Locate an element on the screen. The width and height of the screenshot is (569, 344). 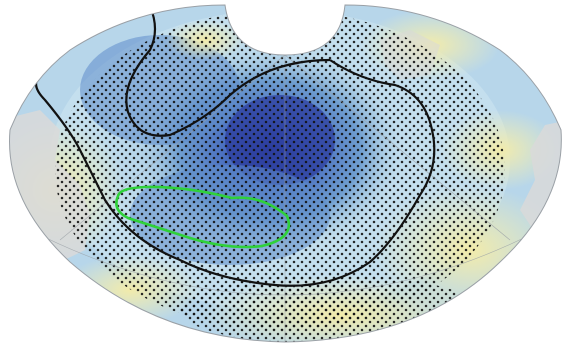
stipple-south is located at coordinates (330, 308).